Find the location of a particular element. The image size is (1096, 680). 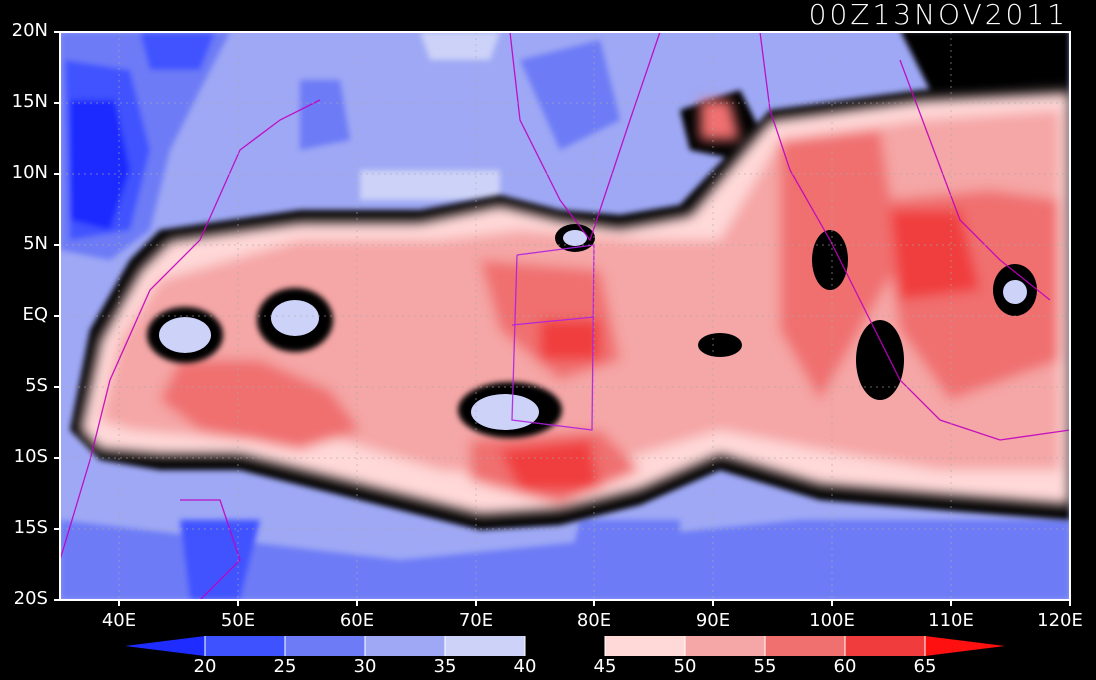

lon-label-50e: 50E is located at coordinates (238, 620).